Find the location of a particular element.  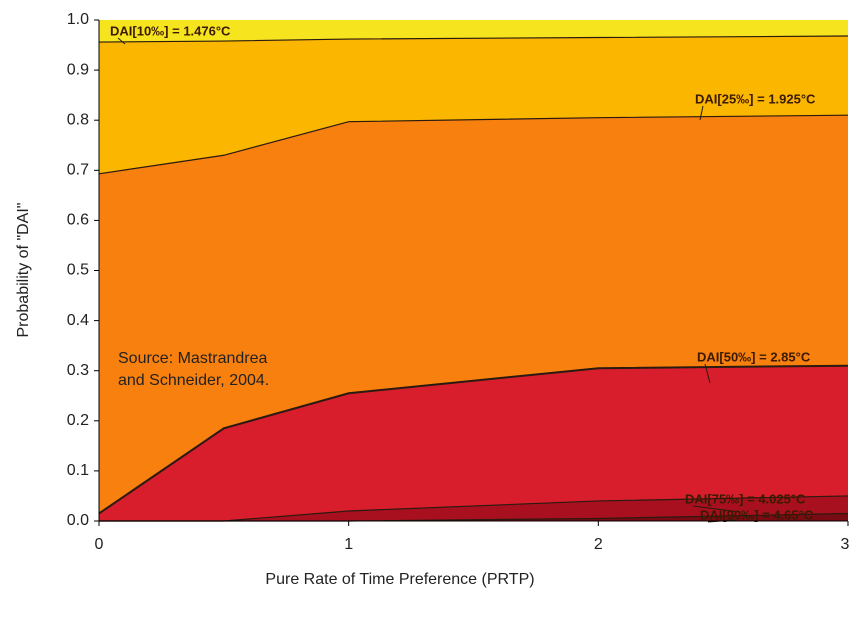

y-tick-label: 0.9 is located at coordinates (78, 69).